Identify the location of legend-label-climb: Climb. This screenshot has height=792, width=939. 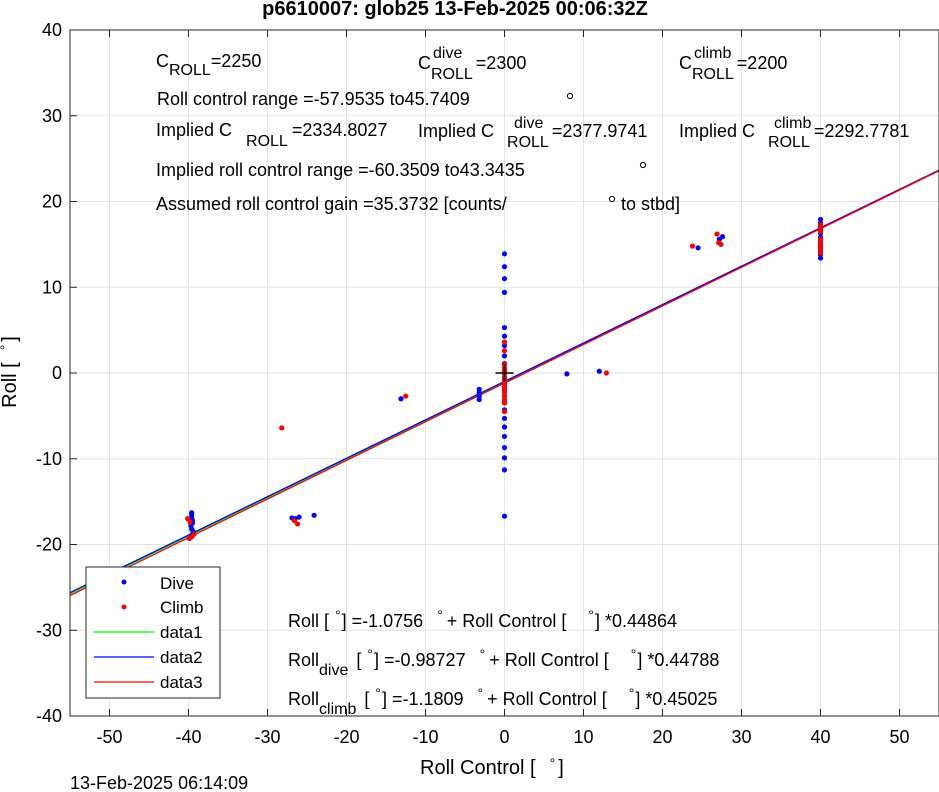
(181, 607).